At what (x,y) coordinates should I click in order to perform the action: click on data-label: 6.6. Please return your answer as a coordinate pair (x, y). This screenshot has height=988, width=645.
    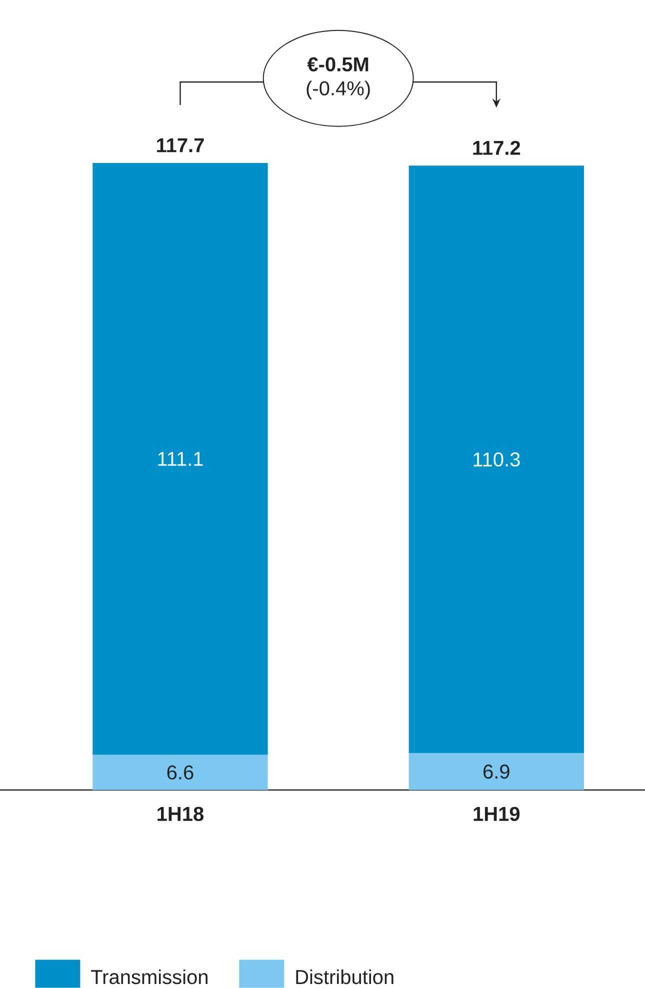
    Looking at the image, I should click on (180, 772).